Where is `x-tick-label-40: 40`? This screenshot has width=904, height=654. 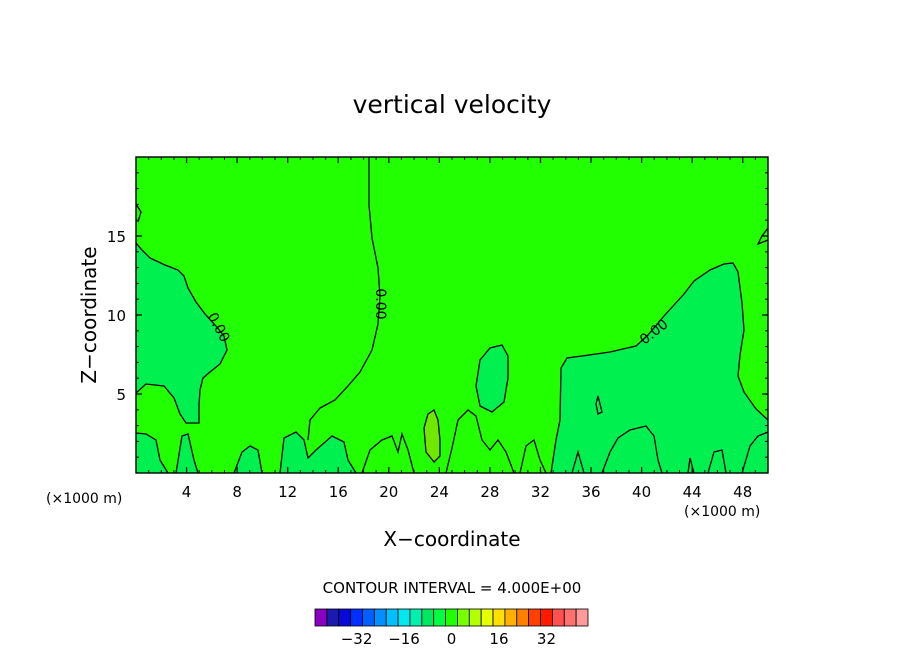
x-tick-label-40: 40 is located at coordinates (641, 492).